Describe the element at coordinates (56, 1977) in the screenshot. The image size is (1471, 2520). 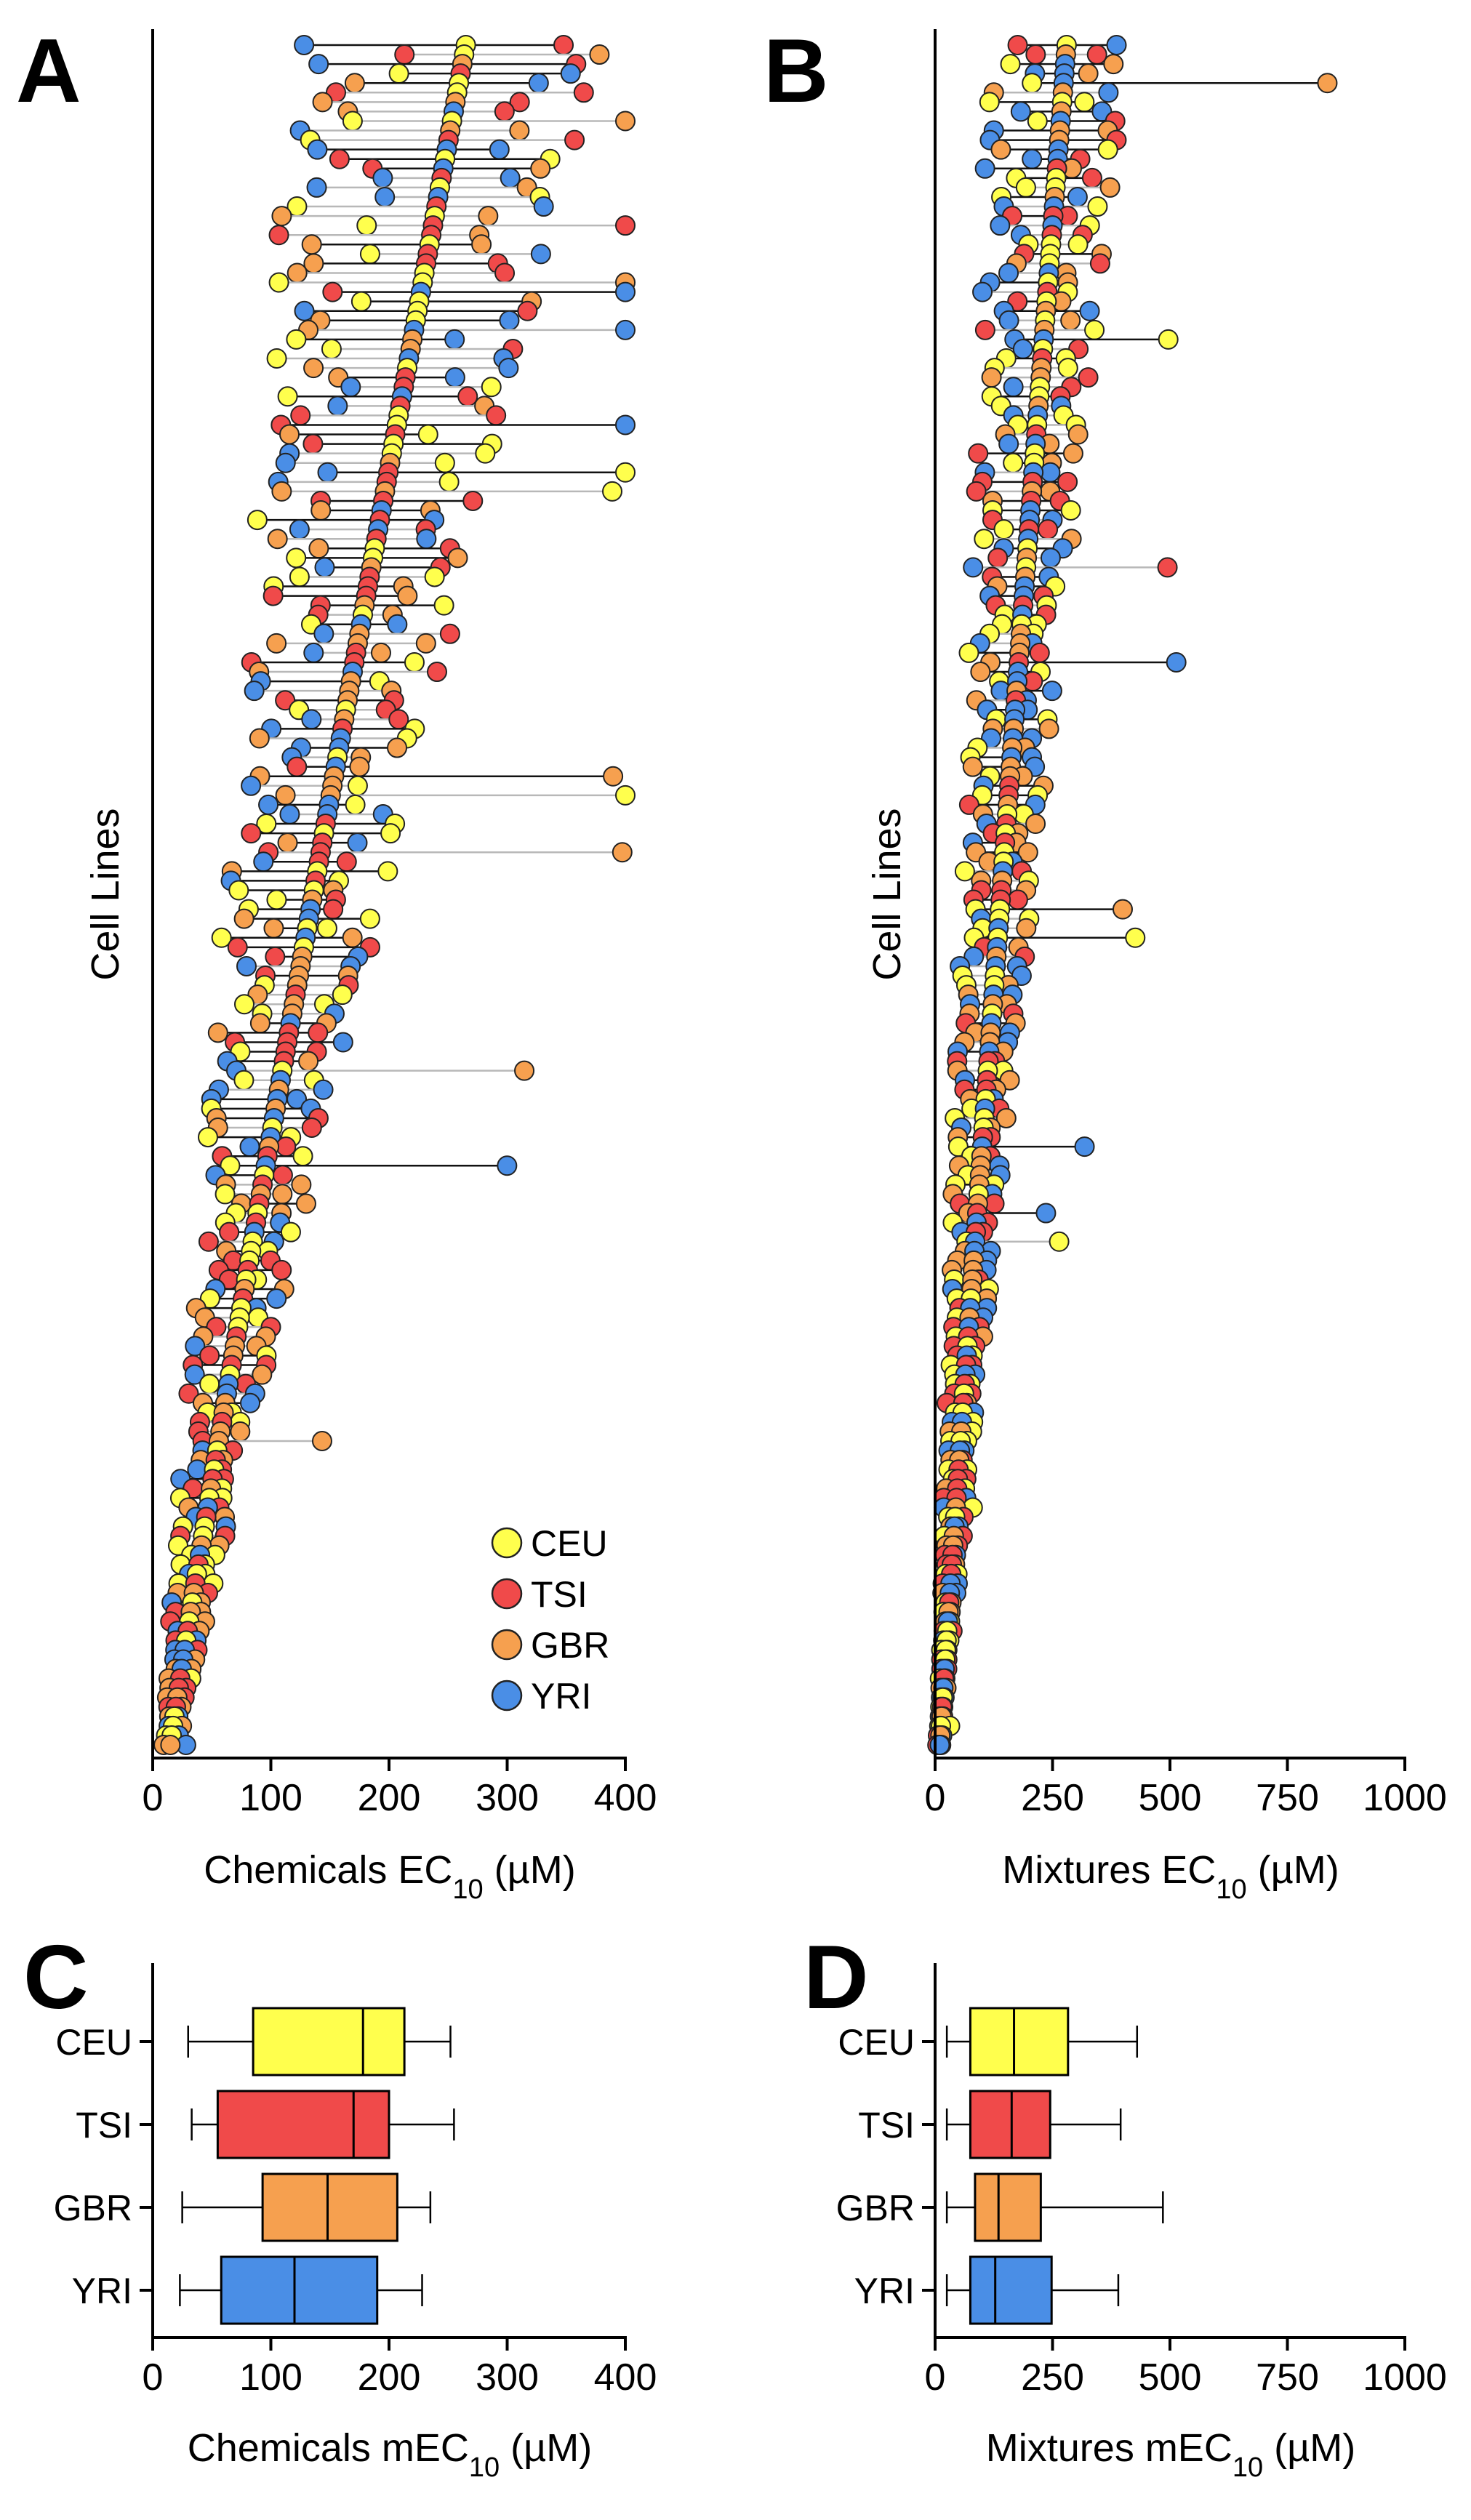
I see `panel-label-c: C` at that location.